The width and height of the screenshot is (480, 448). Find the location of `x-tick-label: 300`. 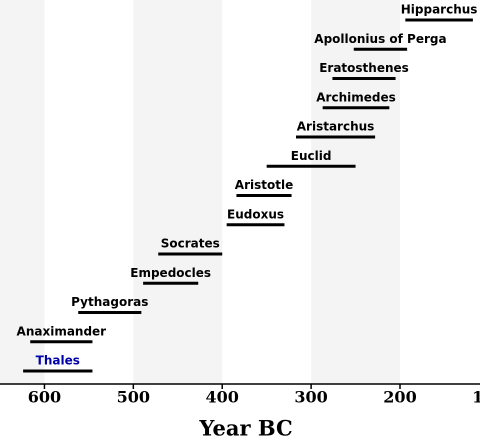

x-tick-label: 300 is located at coordinates (310, 397).